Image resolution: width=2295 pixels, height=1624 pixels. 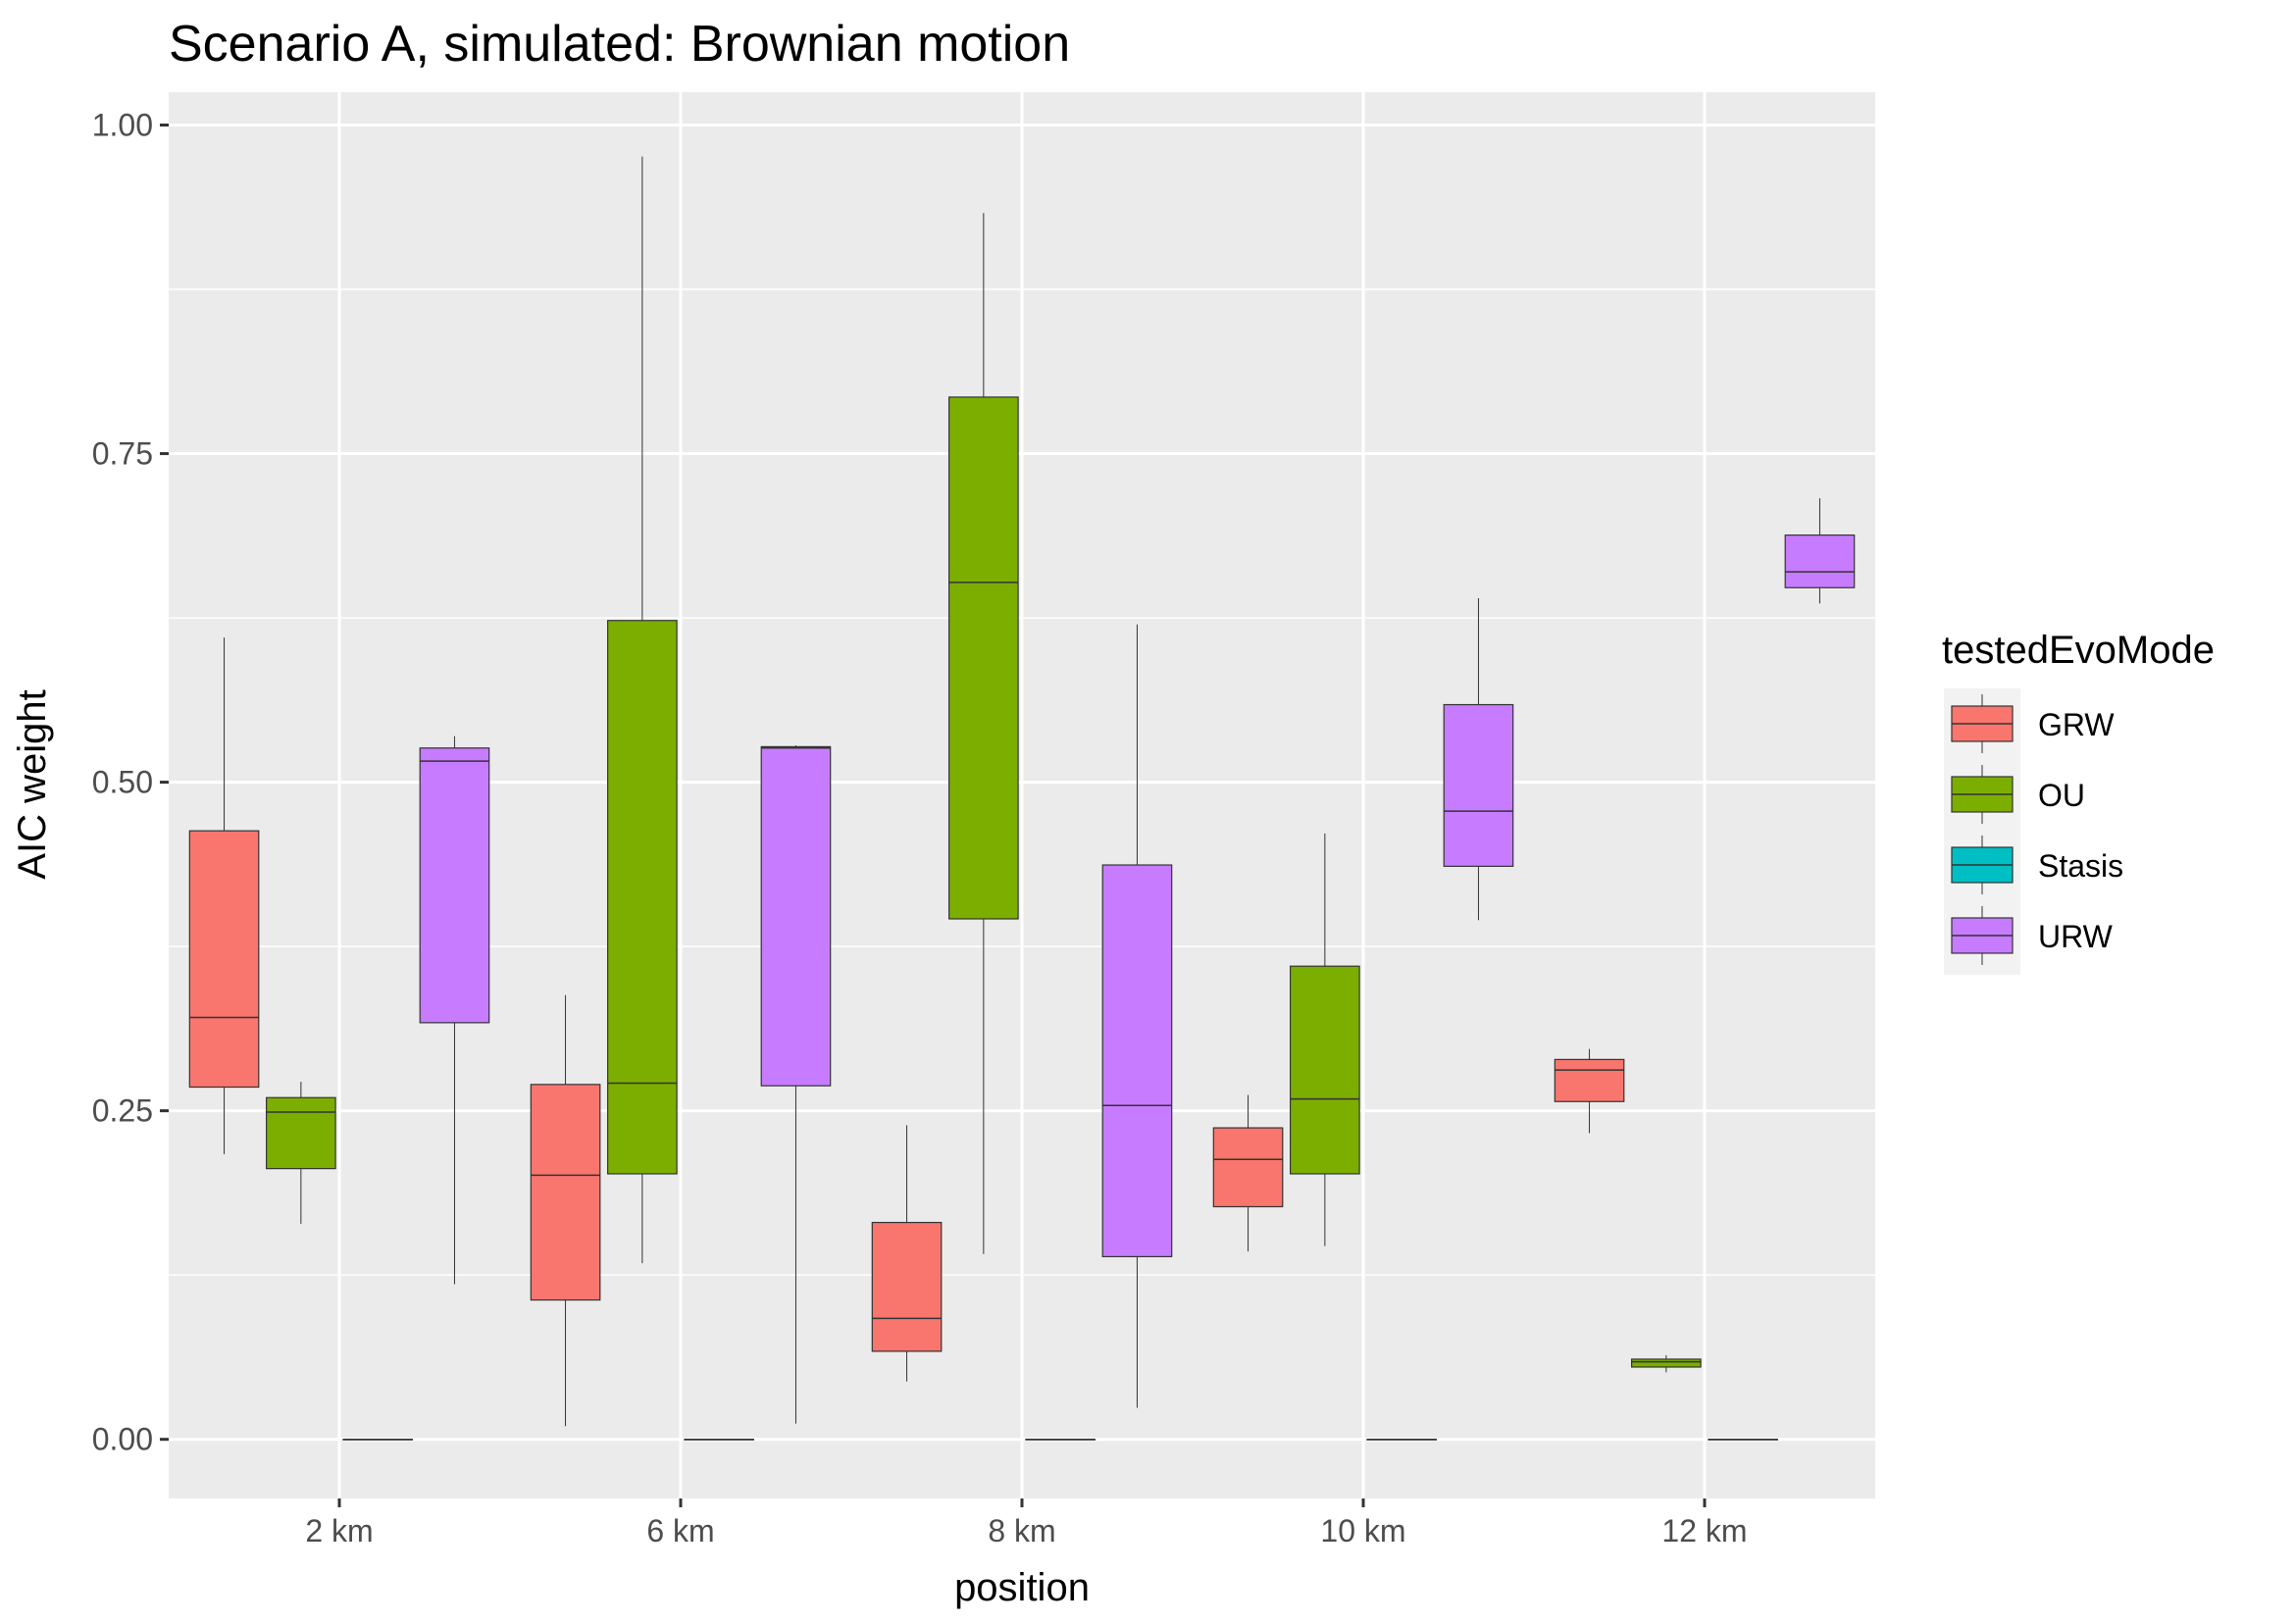 What do you see at coordinates (2061, 795) in the screenshot?
I see `legend-label: OU` at bounding box center [2061, 795].